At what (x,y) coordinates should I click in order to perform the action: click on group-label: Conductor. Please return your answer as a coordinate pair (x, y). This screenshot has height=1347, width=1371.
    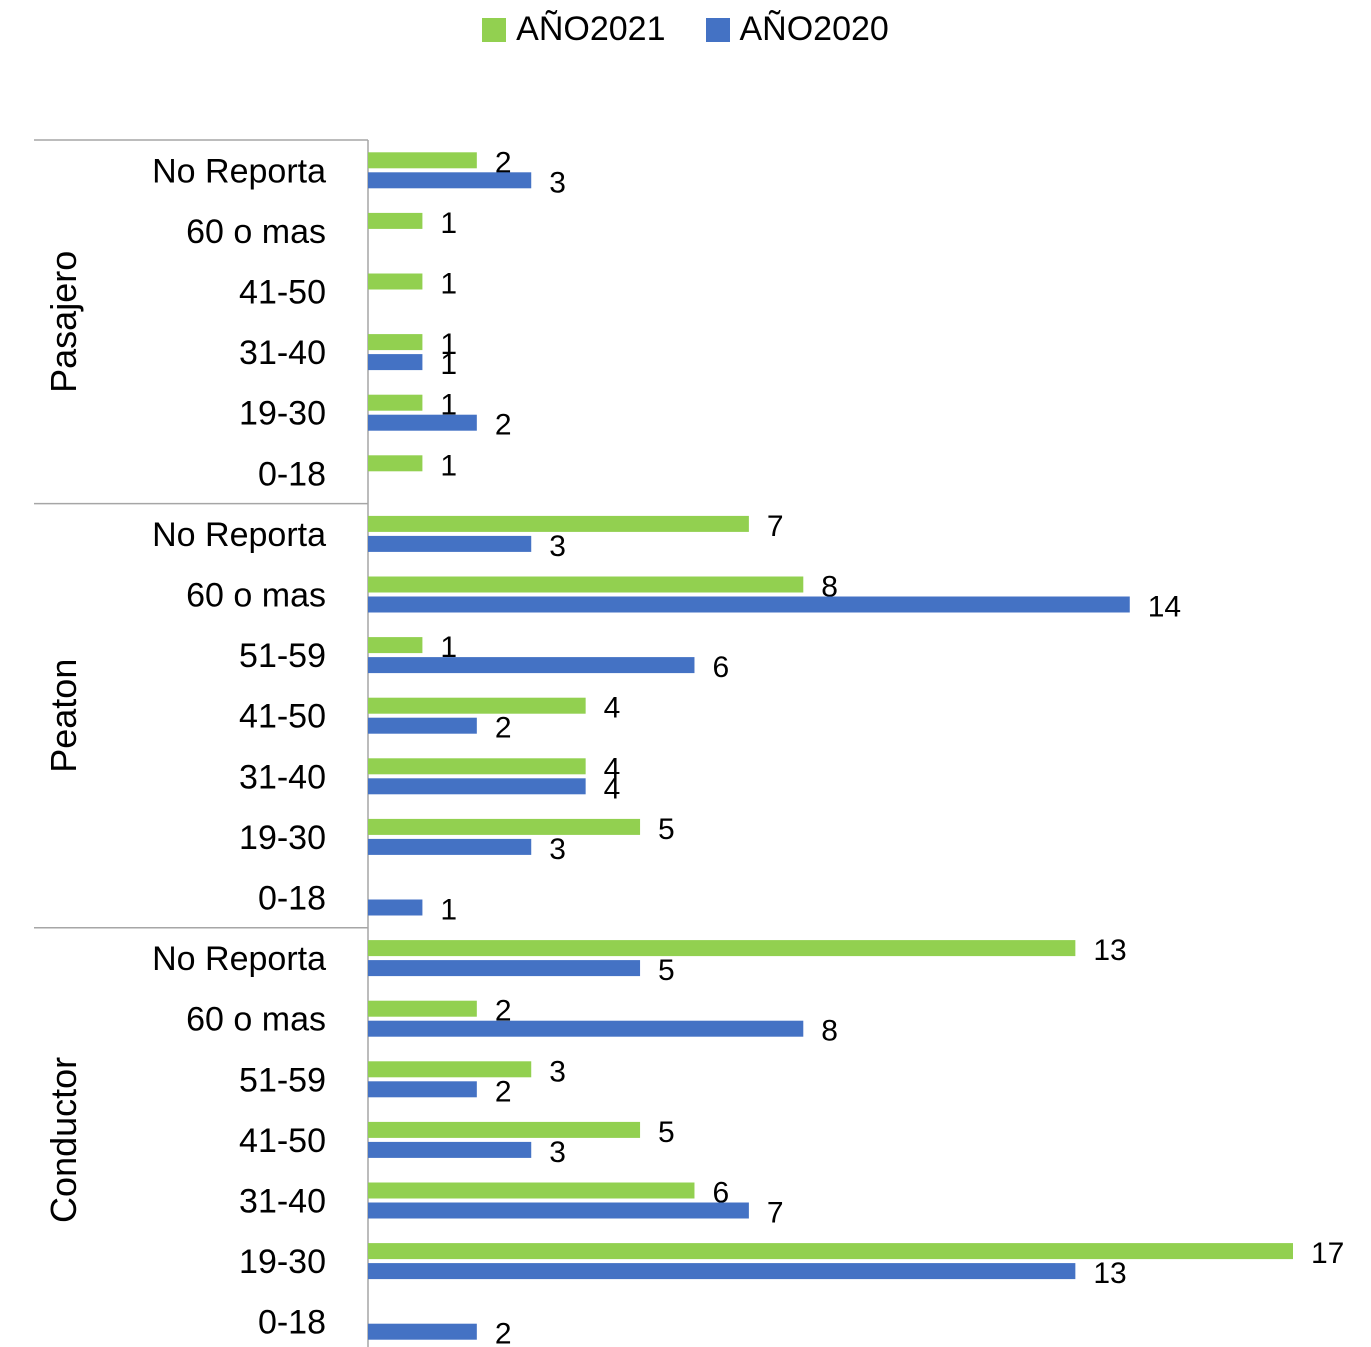
    Looking at the image, I should click on (63, 1140).